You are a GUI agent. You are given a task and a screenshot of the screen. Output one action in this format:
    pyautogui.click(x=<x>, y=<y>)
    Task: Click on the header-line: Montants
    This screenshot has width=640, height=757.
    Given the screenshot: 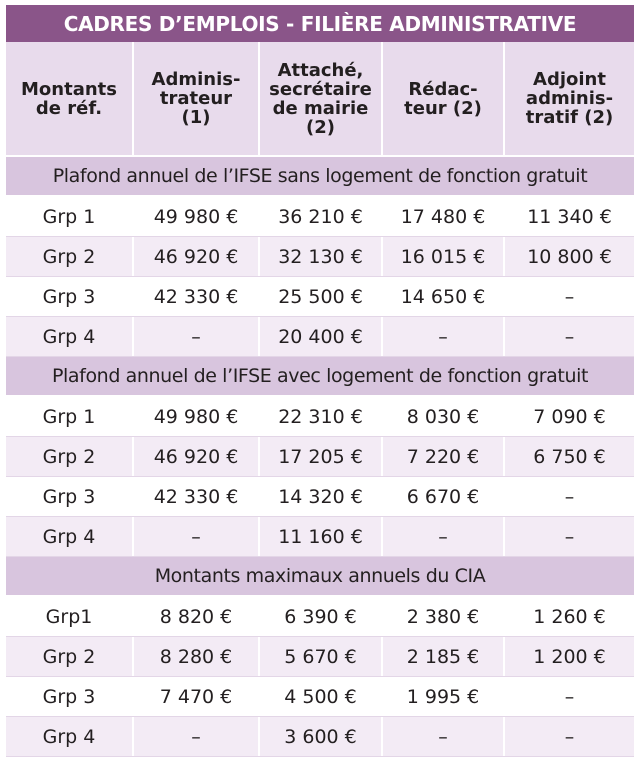 What is the action you would take?
    pyautogui.click(x=69, y=89)
    